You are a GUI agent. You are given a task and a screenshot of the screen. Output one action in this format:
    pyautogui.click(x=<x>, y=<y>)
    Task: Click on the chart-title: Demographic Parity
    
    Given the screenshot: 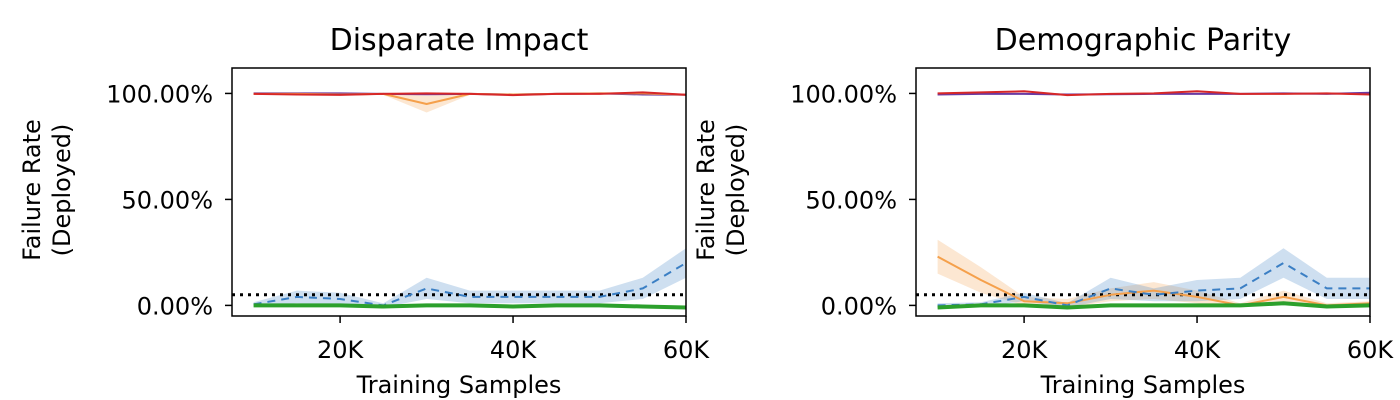 What is the action you would take?
    pyautogui.click(x=1143, y=40)
    